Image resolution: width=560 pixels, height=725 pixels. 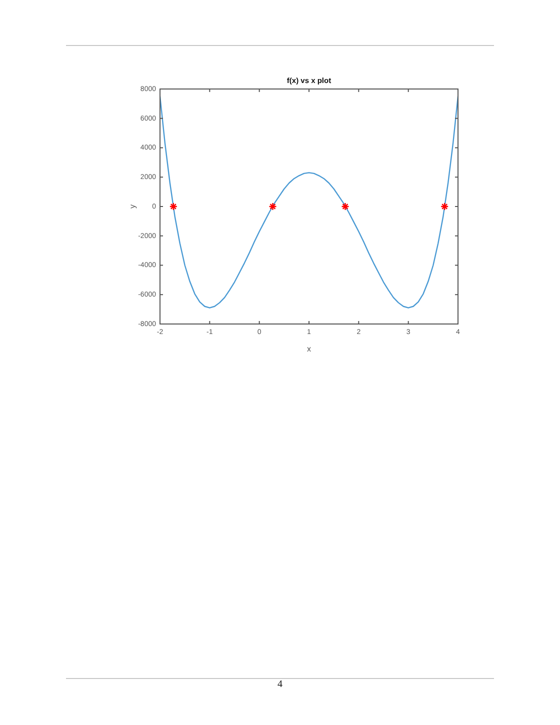 What do you see at coordinates (309, 349) in the screenshot?
I see `x-axis-title: x` at bounding box center [309, 349].